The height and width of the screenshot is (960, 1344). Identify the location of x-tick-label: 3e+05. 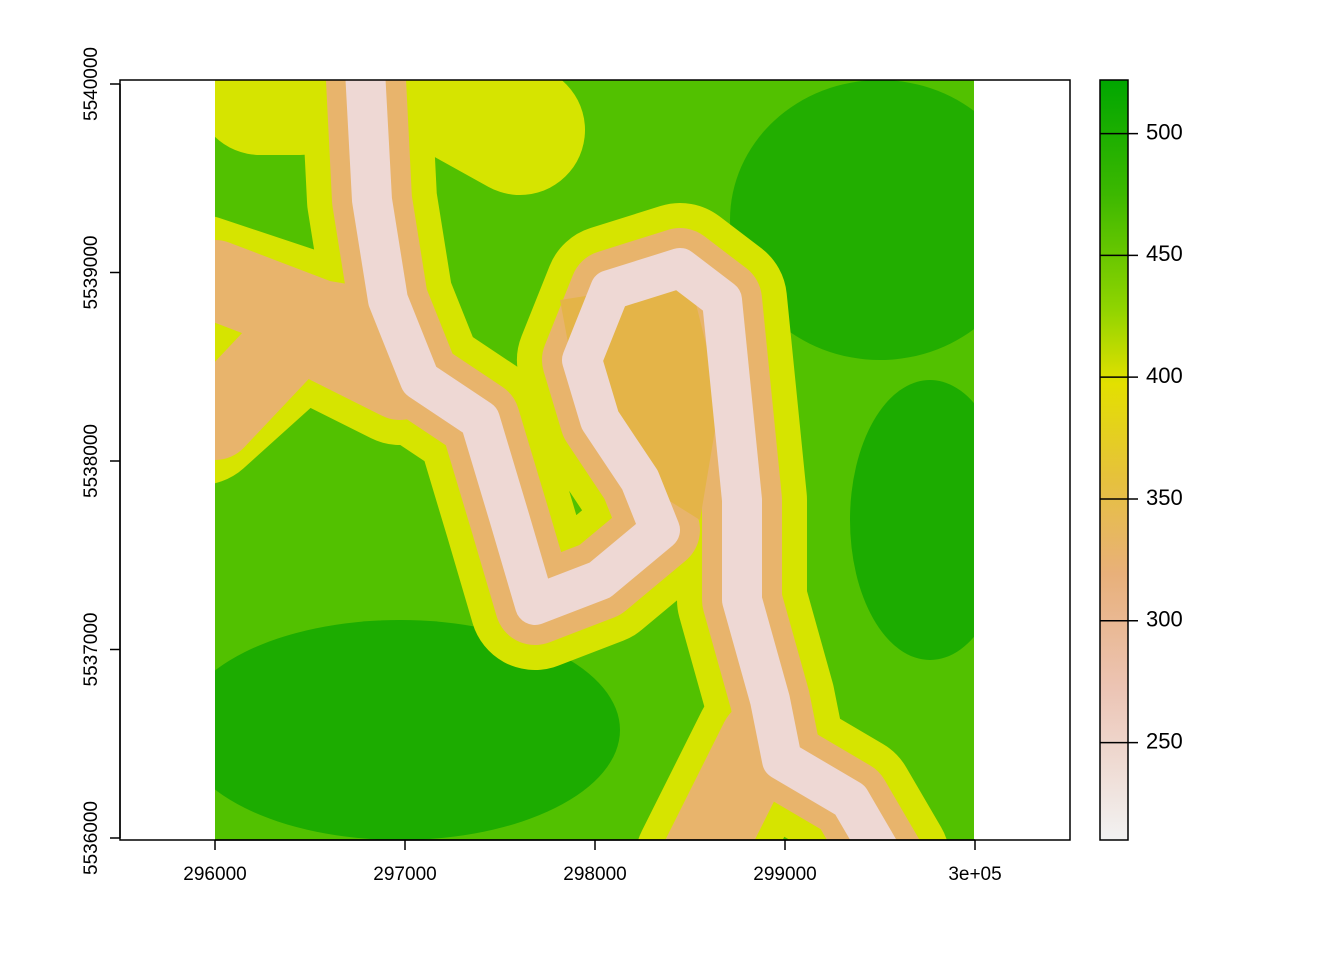
(974, 874).